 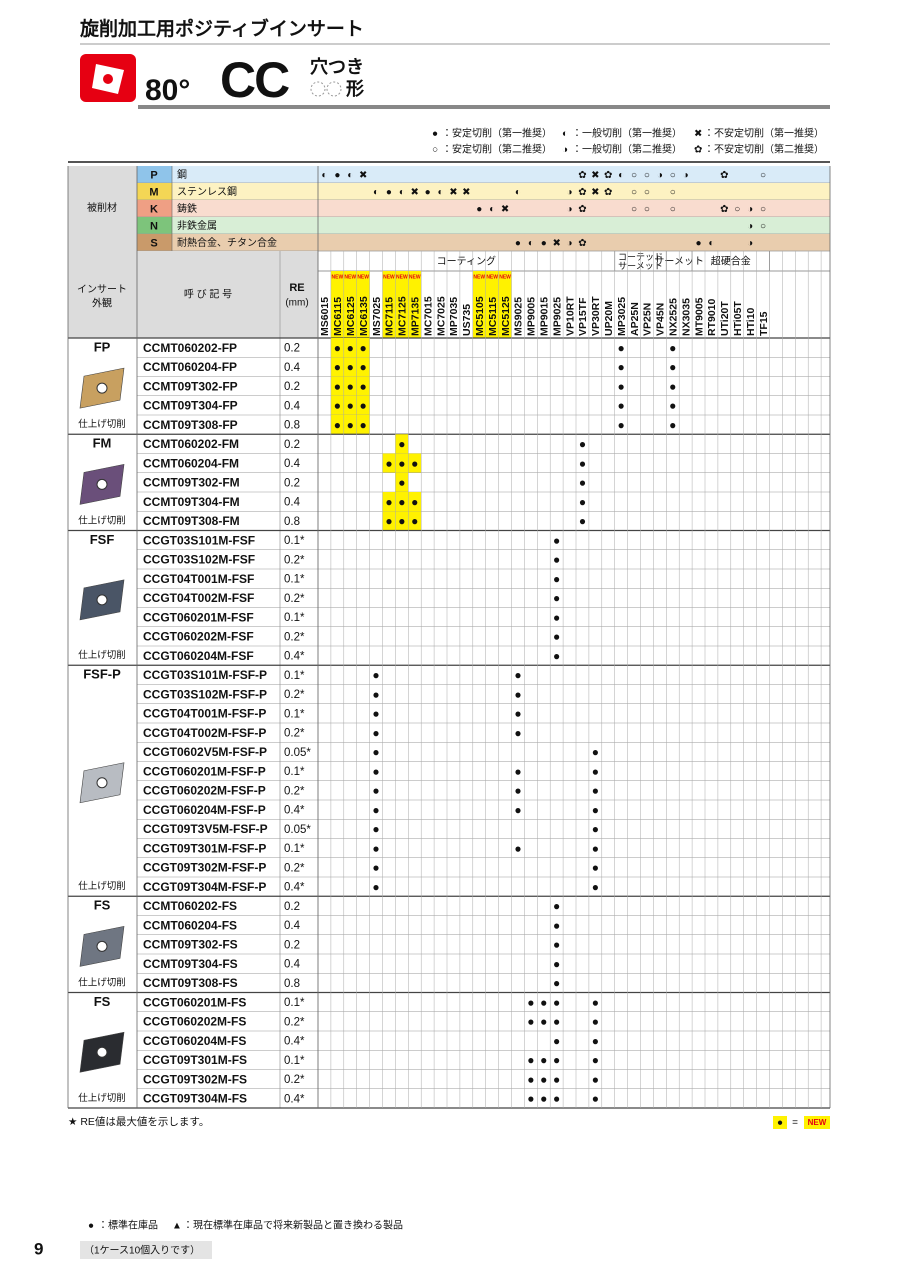 I want to click on new-key-dot-bg, so click(x=780, y=1122).